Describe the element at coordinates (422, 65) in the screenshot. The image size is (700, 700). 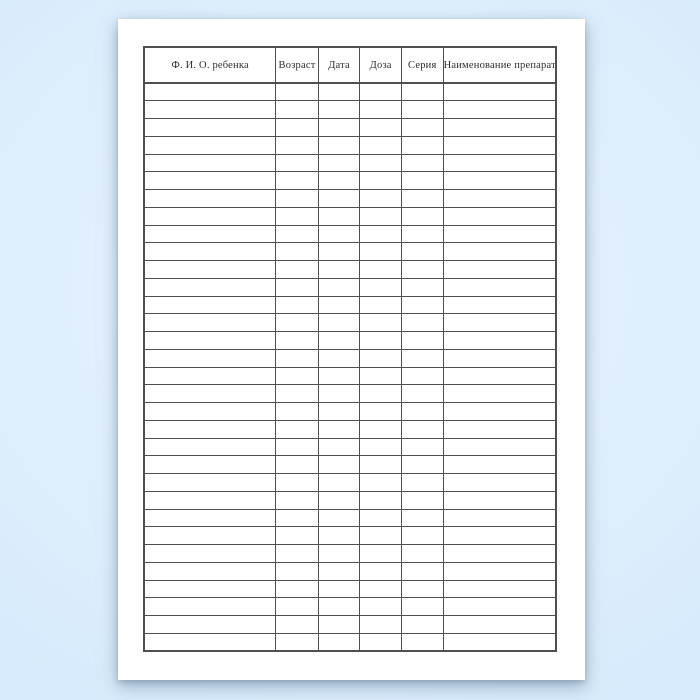
I see `column-header-series: Серия` at that location.